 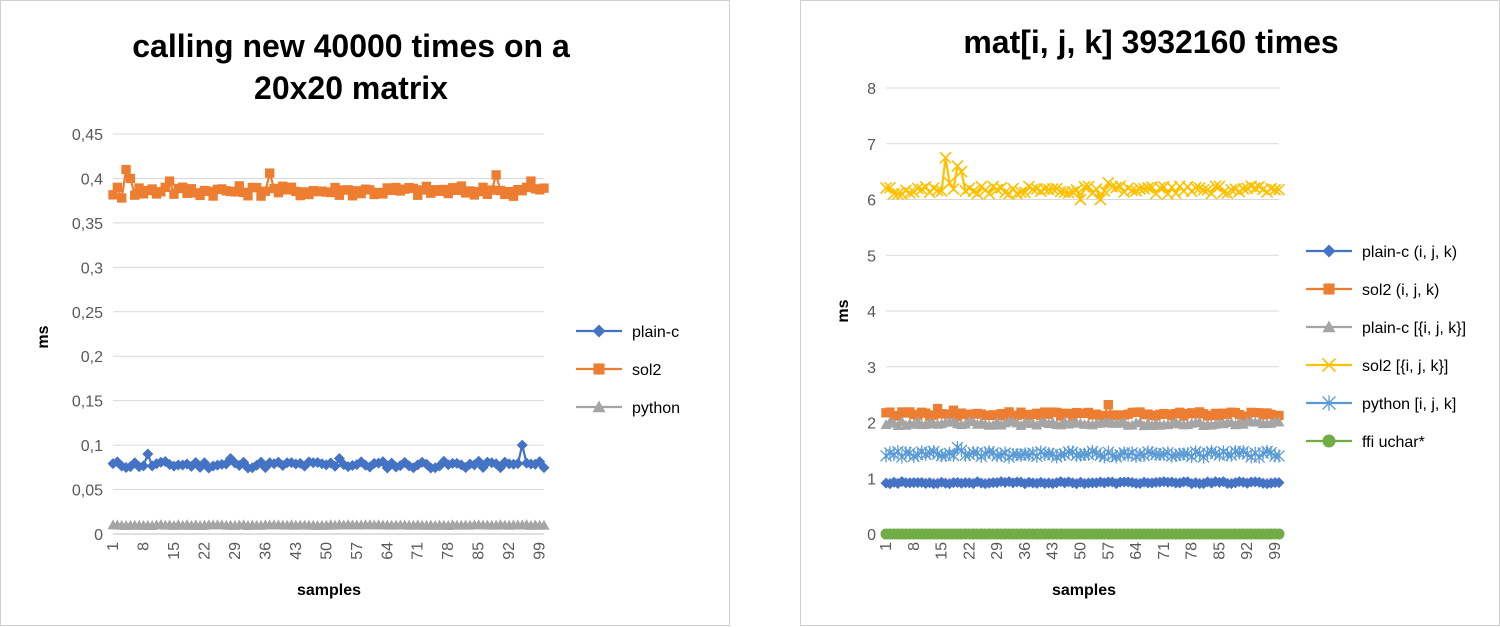 I want to click on legend-item: ffi uchar*, so click(x=1365, y=442).